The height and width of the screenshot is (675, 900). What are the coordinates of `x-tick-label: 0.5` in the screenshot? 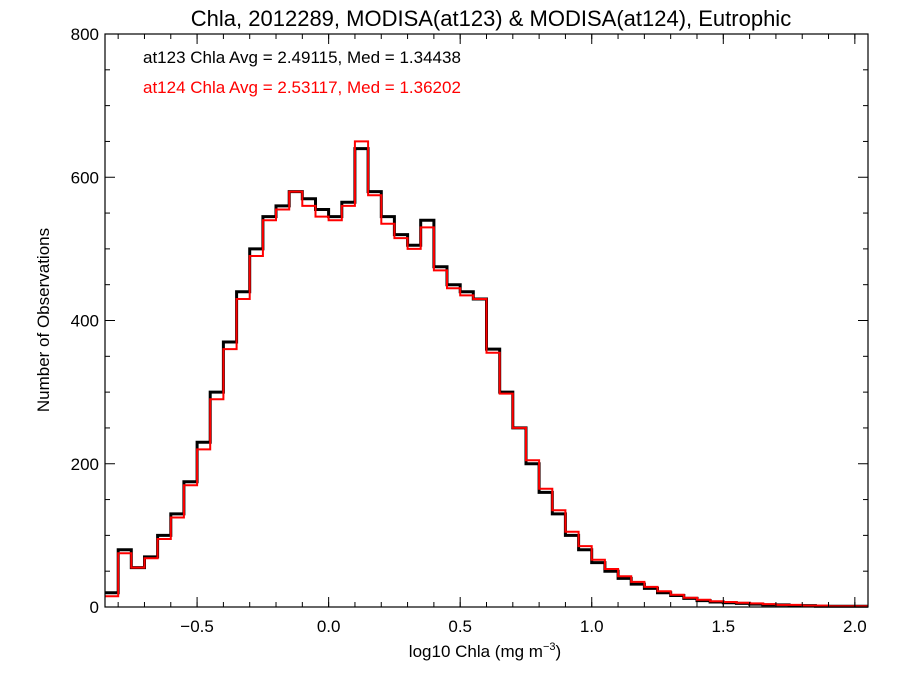 It's located at (460, 626).